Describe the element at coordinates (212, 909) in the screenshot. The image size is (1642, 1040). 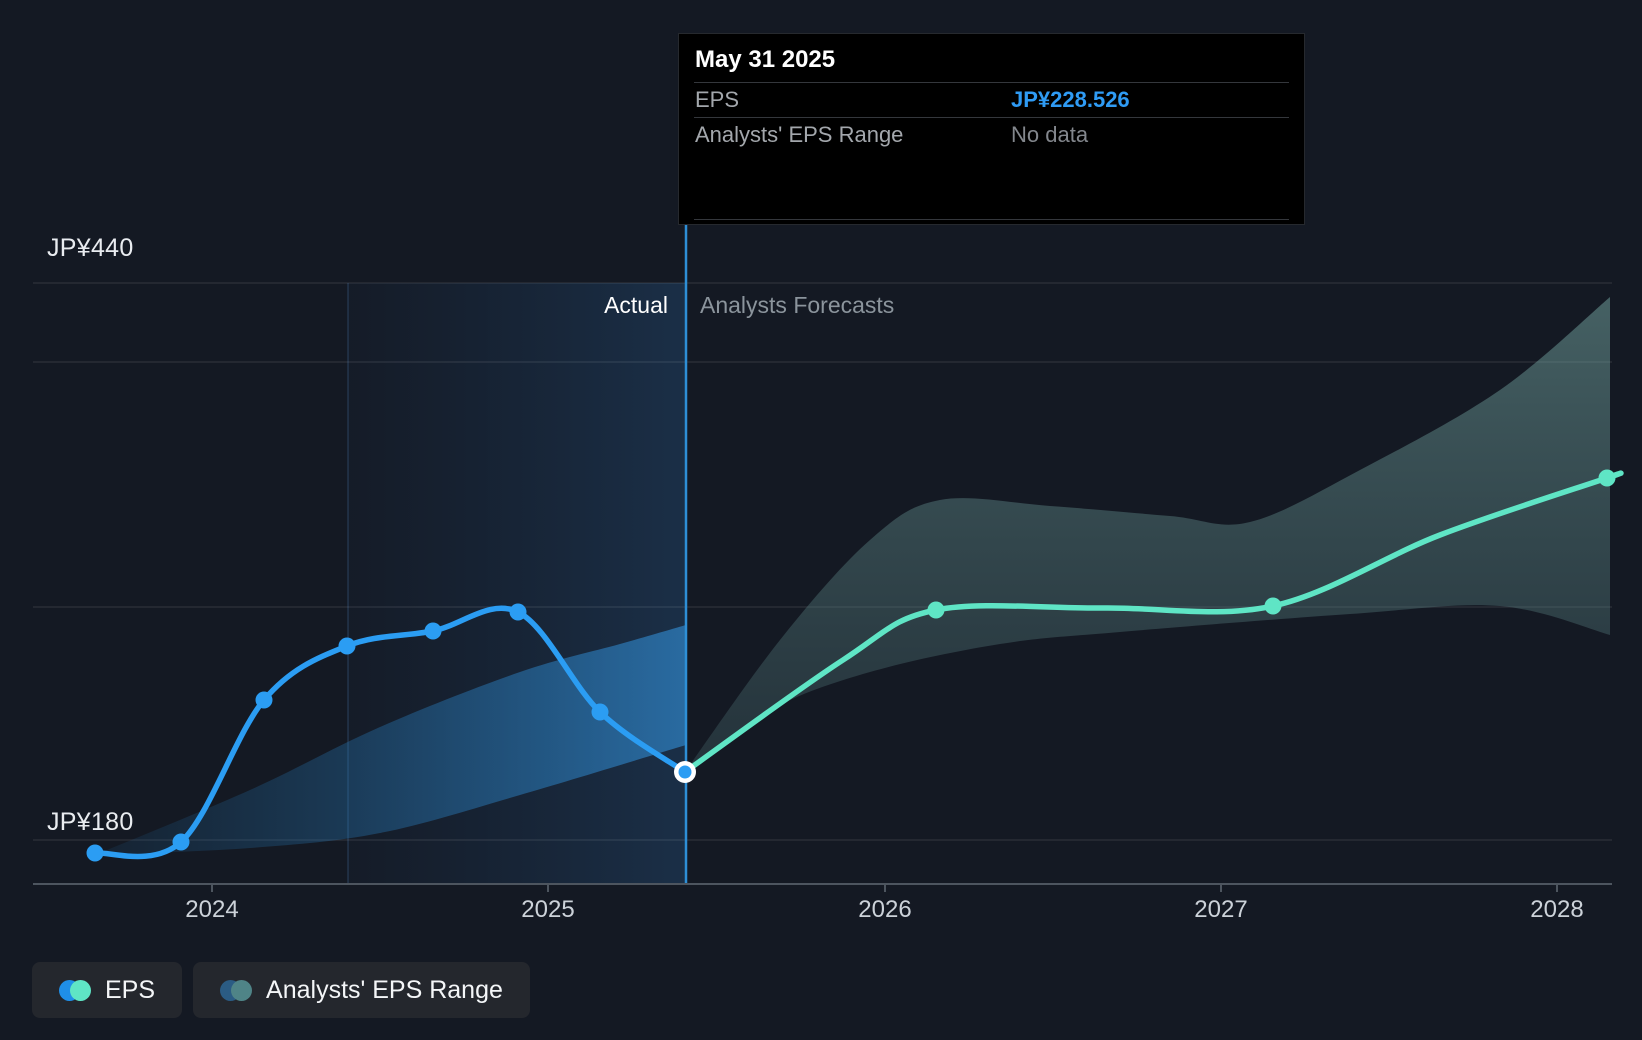
I see `x-tick-label-2024: 2024` at that location.